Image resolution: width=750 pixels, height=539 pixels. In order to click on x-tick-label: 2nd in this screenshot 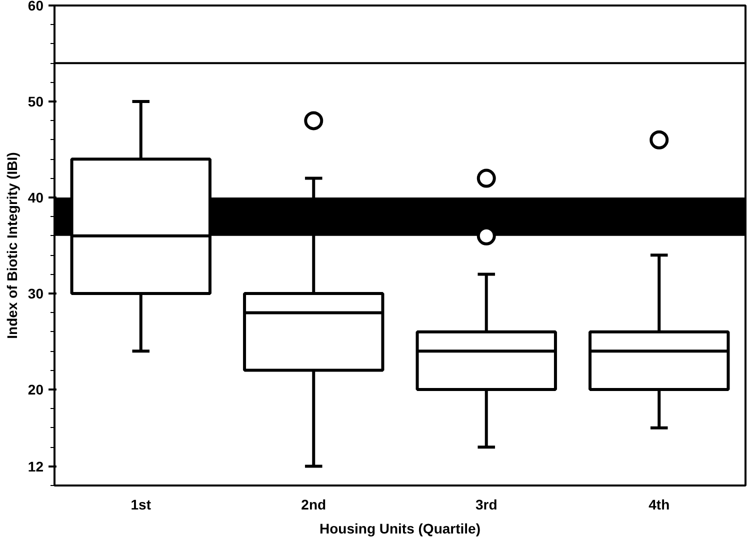, I will do `click(313, 504)`.